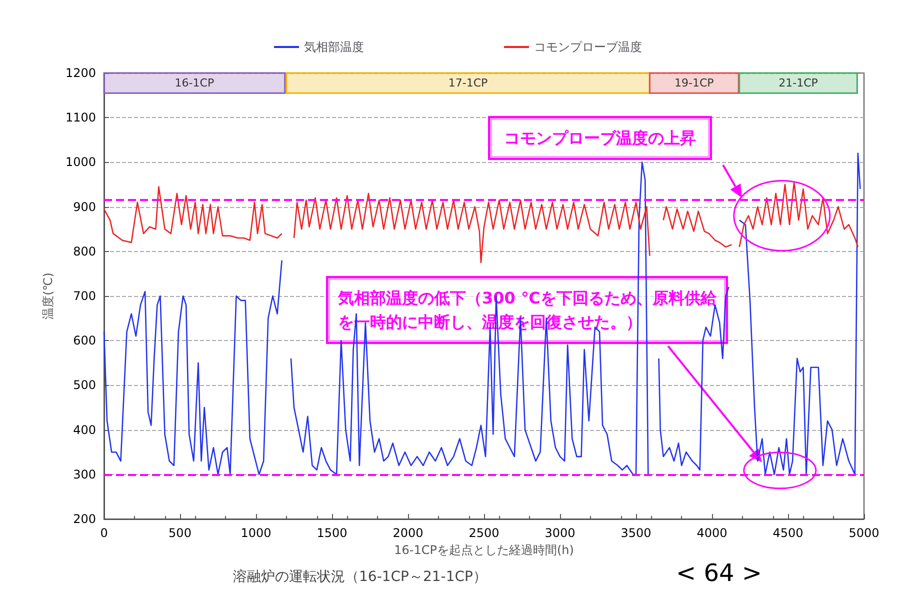 The height and width of the screenshot is (597, 916). I want to click on y-tick-label: 400, so click(84, 429).